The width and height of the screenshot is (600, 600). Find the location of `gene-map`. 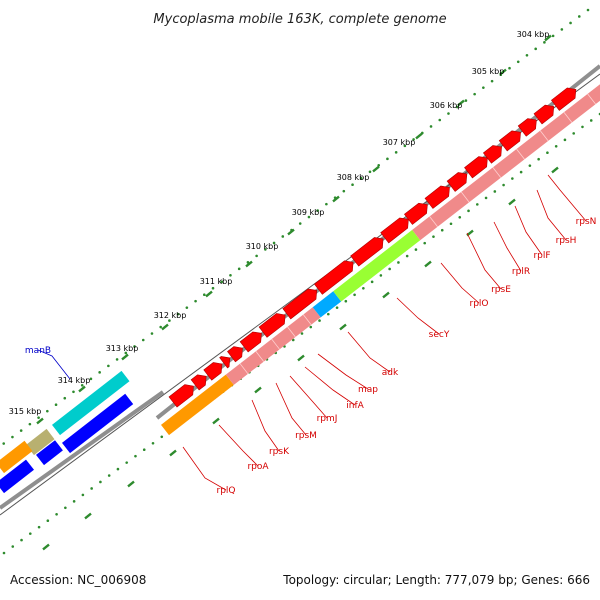

gene-map is located at coordinates (327, 304).